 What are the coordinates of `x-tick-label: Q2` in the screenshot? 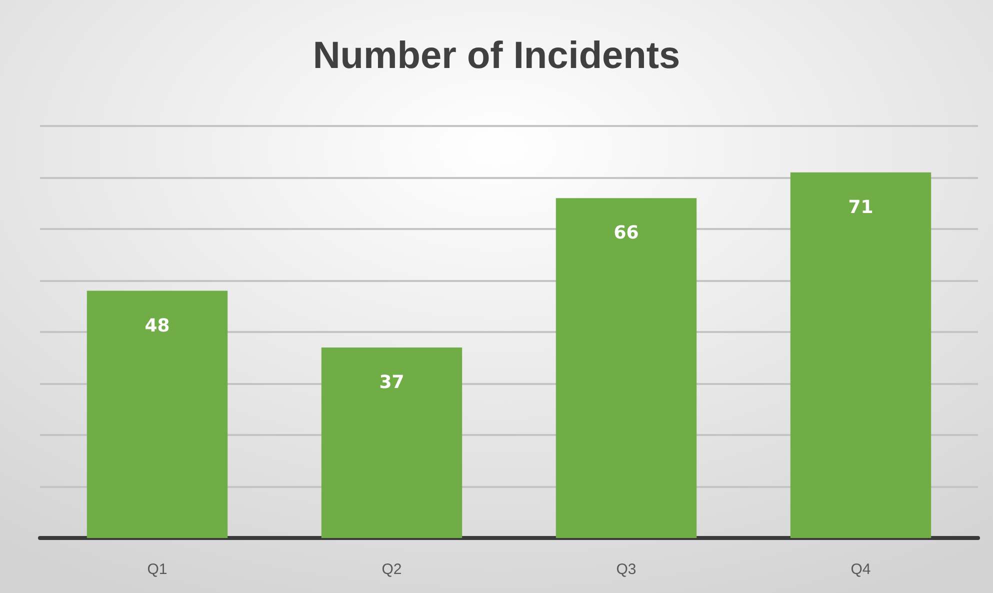 It's located at (392, 569).